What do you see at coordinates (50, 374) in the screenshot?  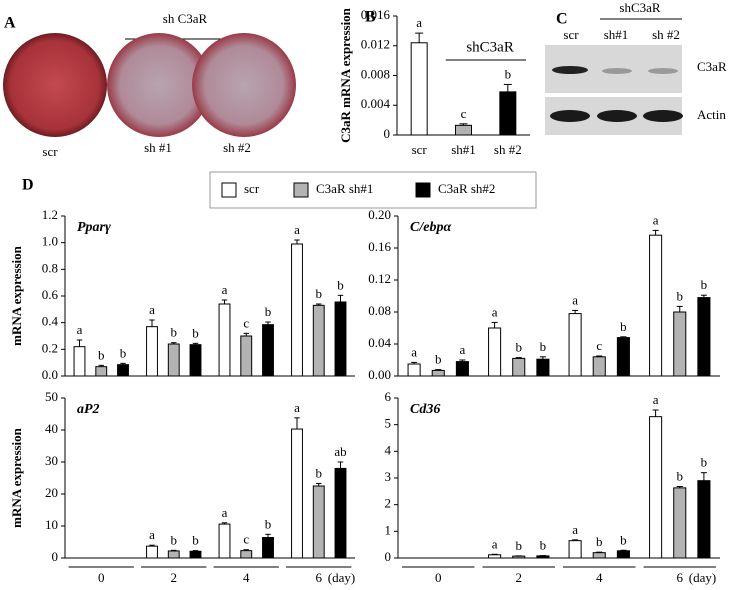 I see `y-tick-label: 0.0` at bounding box center [50, 374].